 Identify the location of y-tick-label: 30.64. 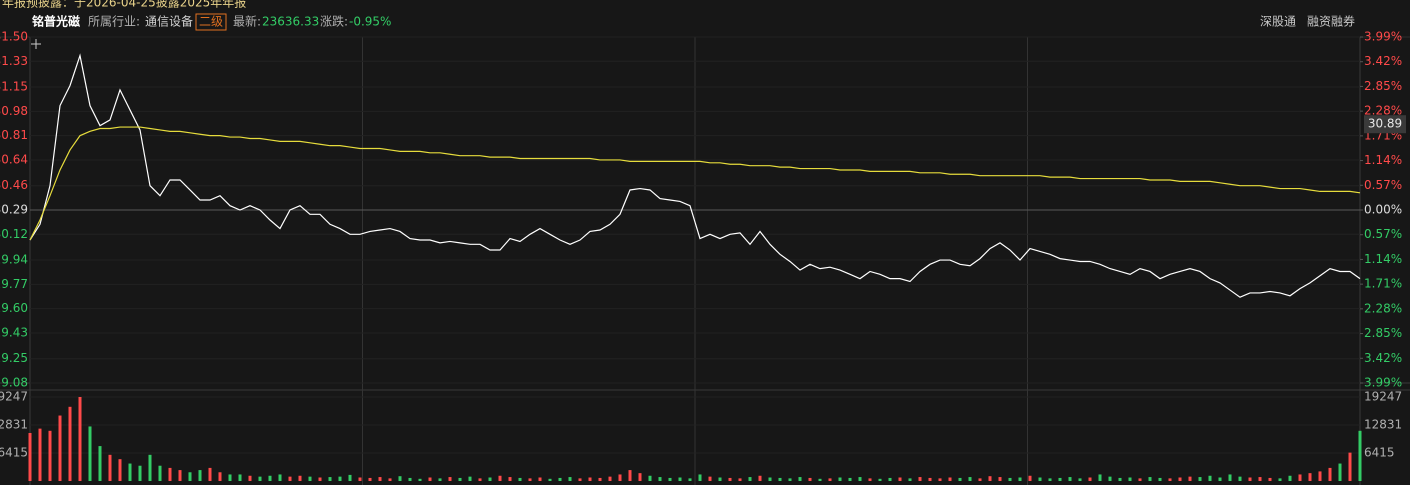
(14, 159).